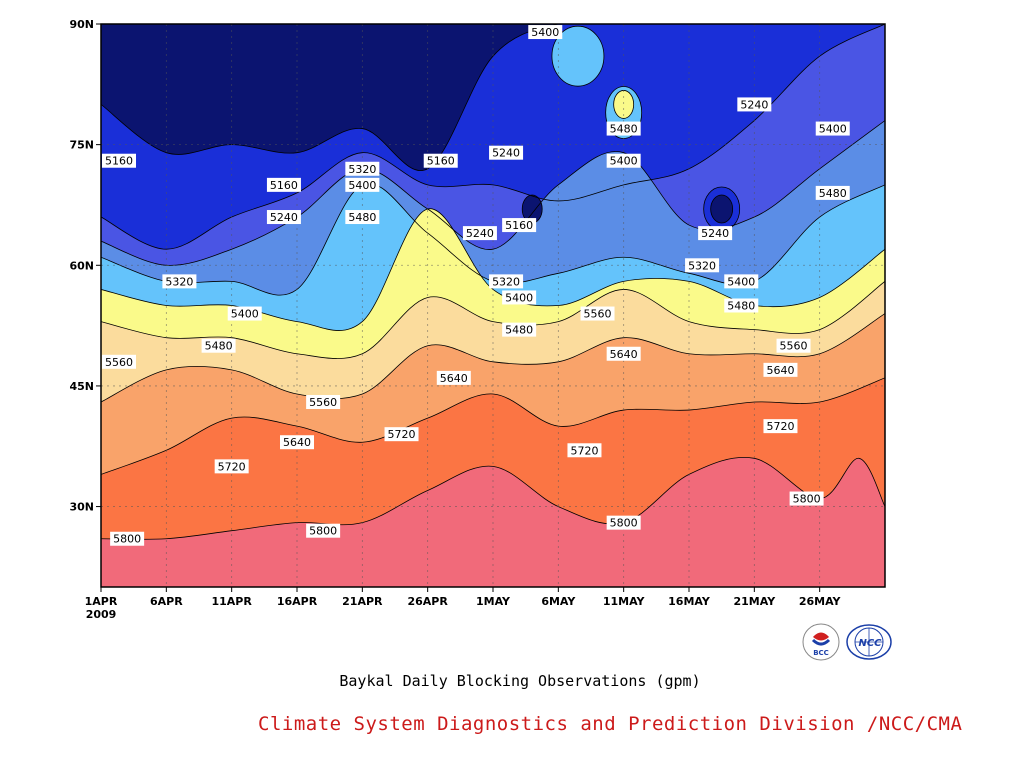 The height and width of the screenshot is (768, 1024). Describe the element at coordinates (754, 601) in the screenshot. I see `x-tick-label: 21MAY` at that location.